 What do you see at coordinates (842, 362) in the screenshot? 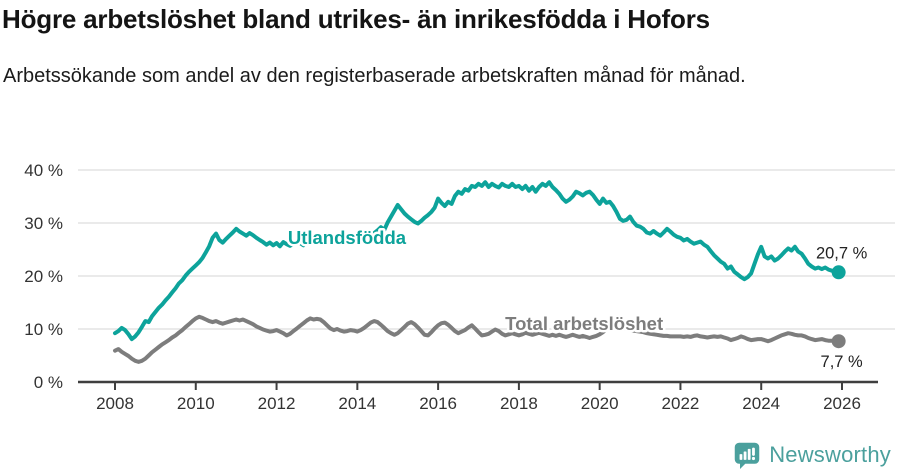
I see `series-end-value-label: 7,7 %` at bounding box center [842, 362].